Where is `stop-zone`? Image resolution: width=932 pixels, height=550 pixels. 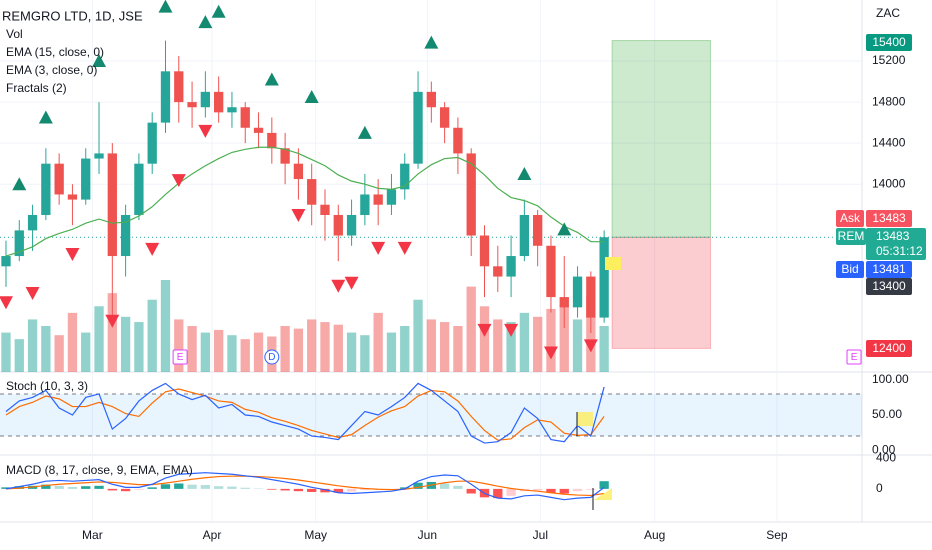
stop-zone is located at coordinates (661, 292).